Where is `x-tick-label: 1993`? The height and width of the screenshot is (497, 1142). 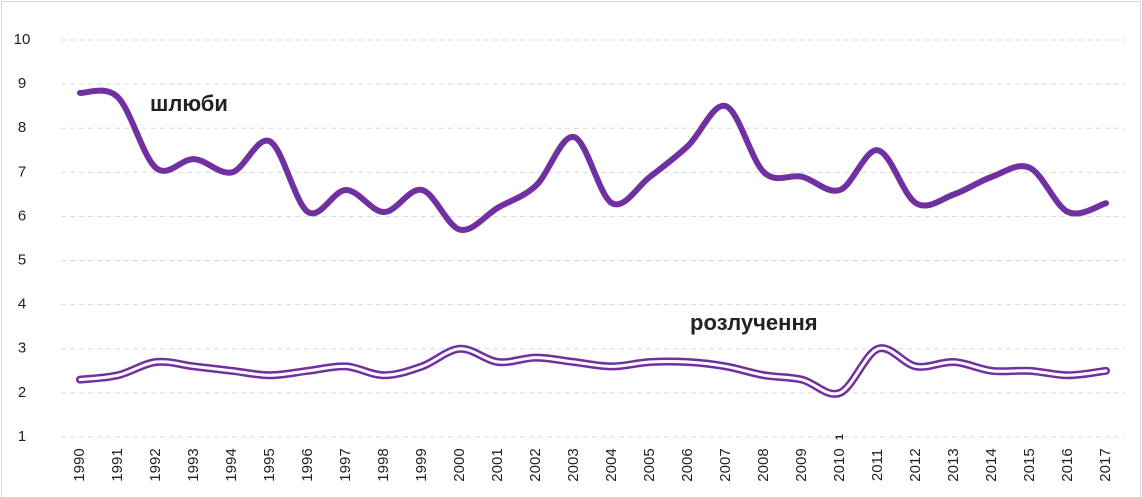
x-tick-label: 1993 is located at coordinates (193, 464).